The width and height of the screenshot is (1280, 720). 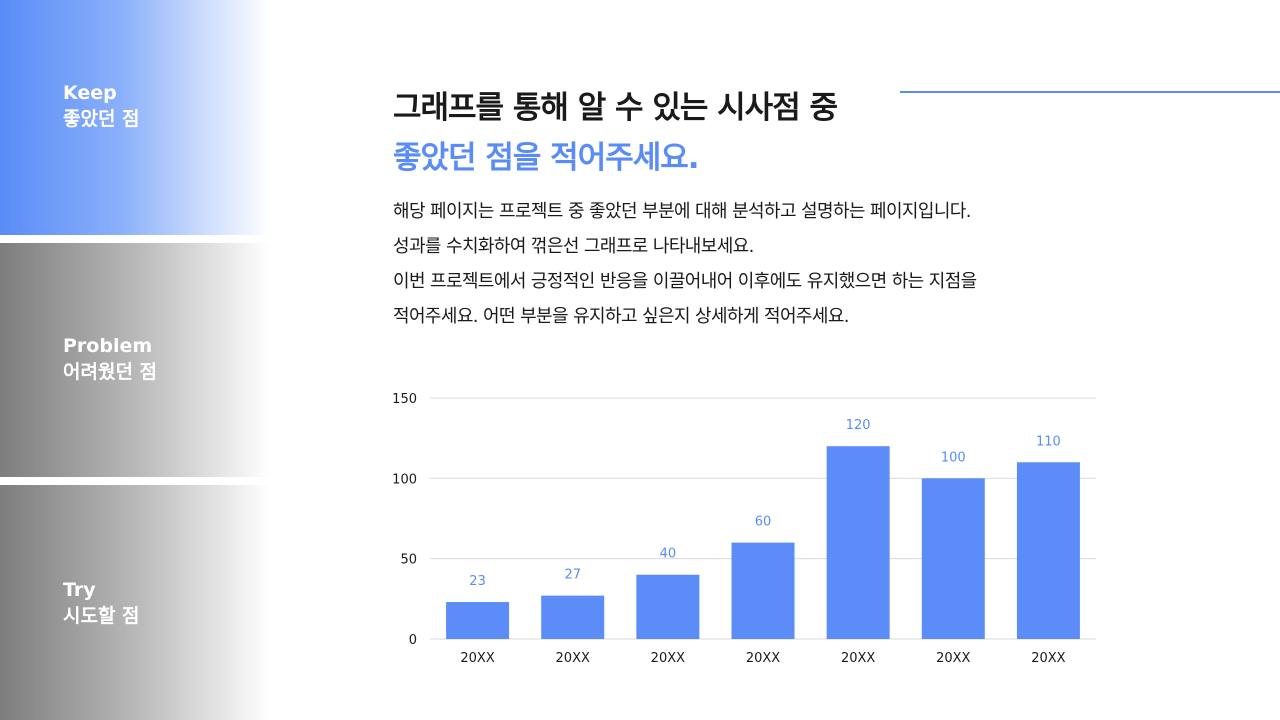 What do you see at coordinates (668, 554) in the screenshot?
I see `bar-value-label: 40` at bounding box center [668, 554].